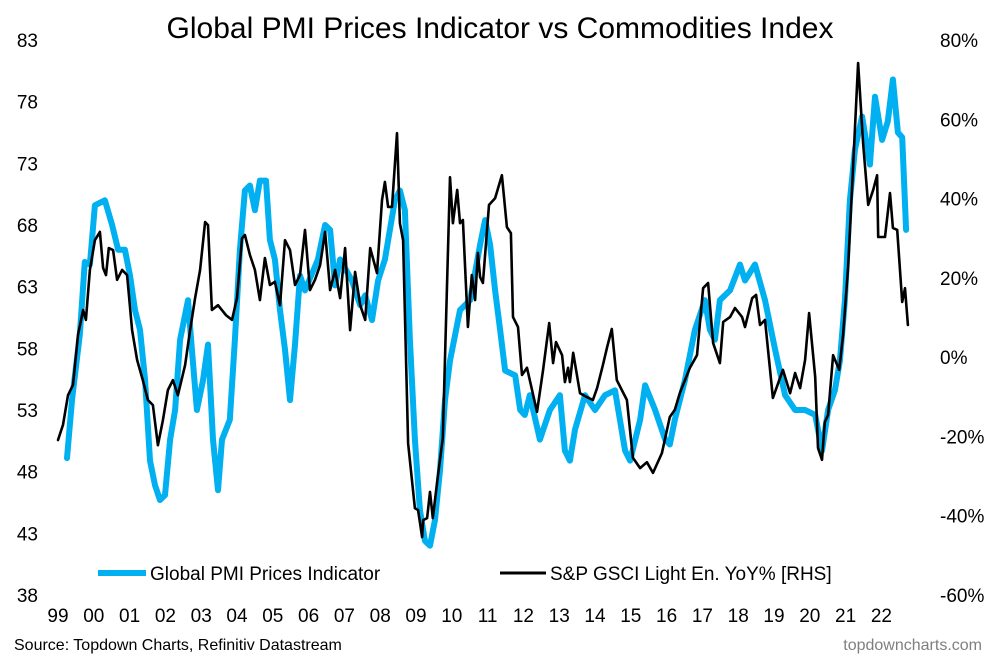 Image resolution: width=1000 pixels, height=665 pixels. I want to click on right-tick-label: -40%, so click(962, 517).